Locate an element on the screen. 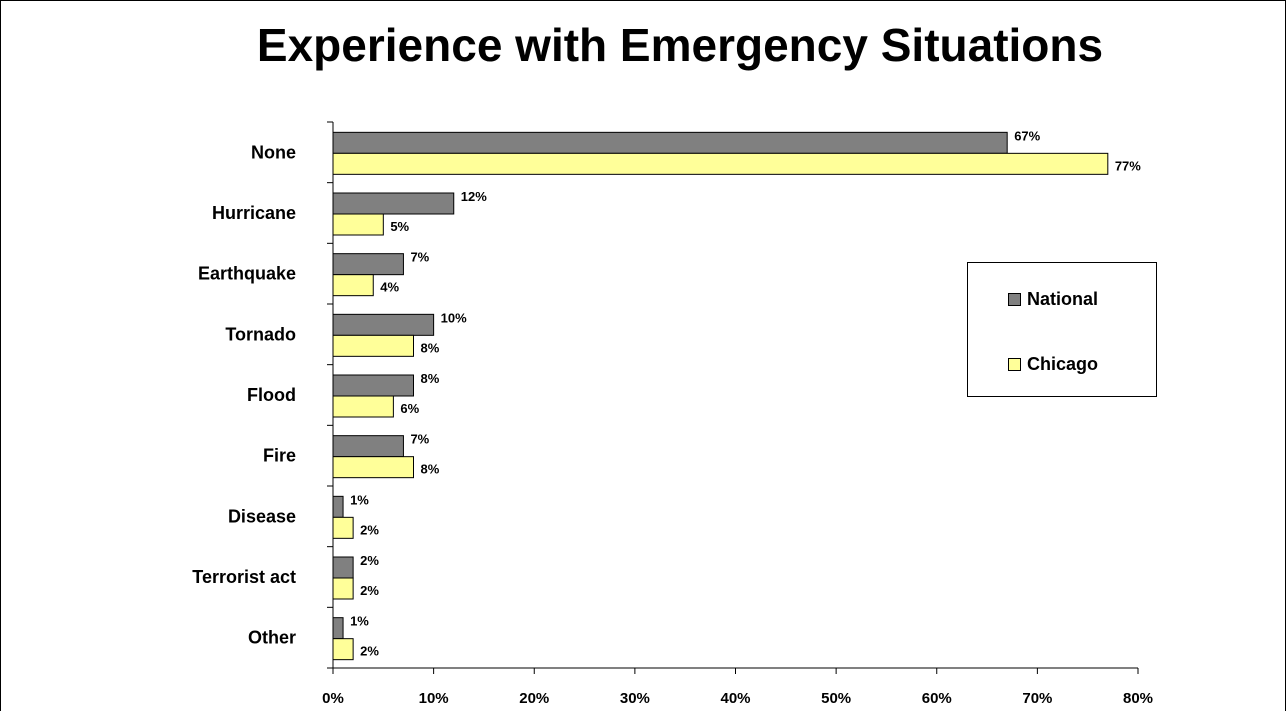 This screenshot has height=712, width=1286. data-label: 5% is located at coordinates (399, 226).